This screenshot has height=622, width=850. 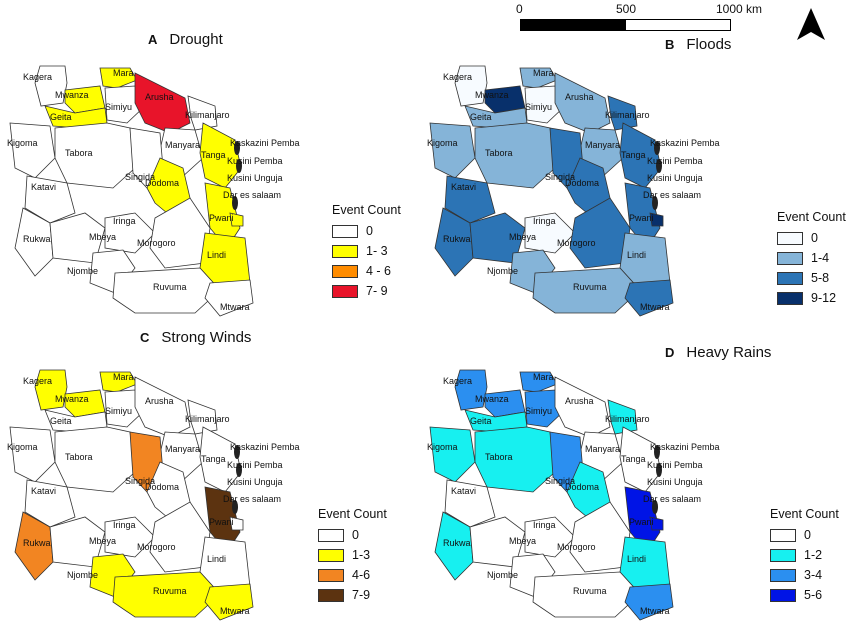 What do you see at coordinates (77, 238) in the screenshot?
I see `region-mbeya` at bounding box center [77, 238].